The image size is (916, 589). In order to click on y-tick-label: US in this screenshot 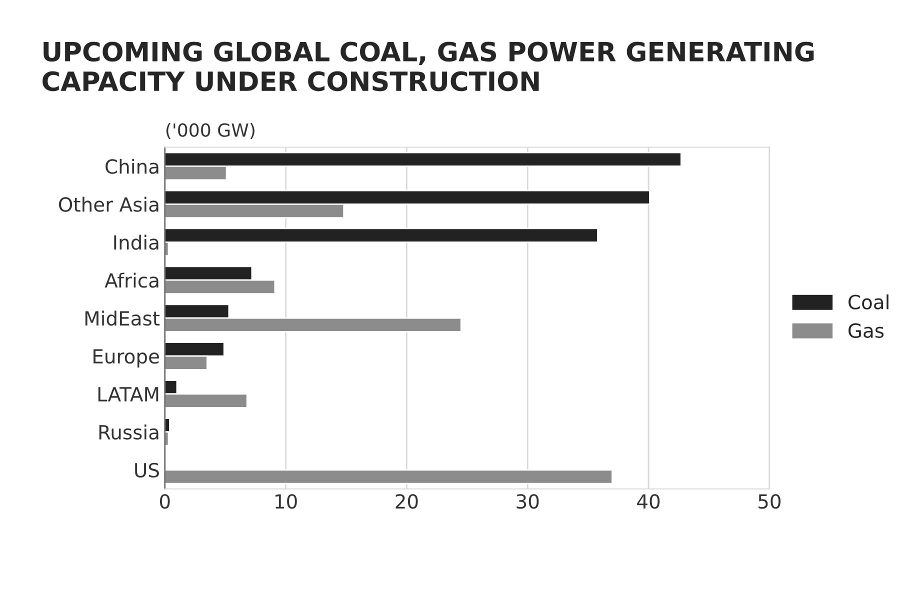, I will do `click(147, 470)`.